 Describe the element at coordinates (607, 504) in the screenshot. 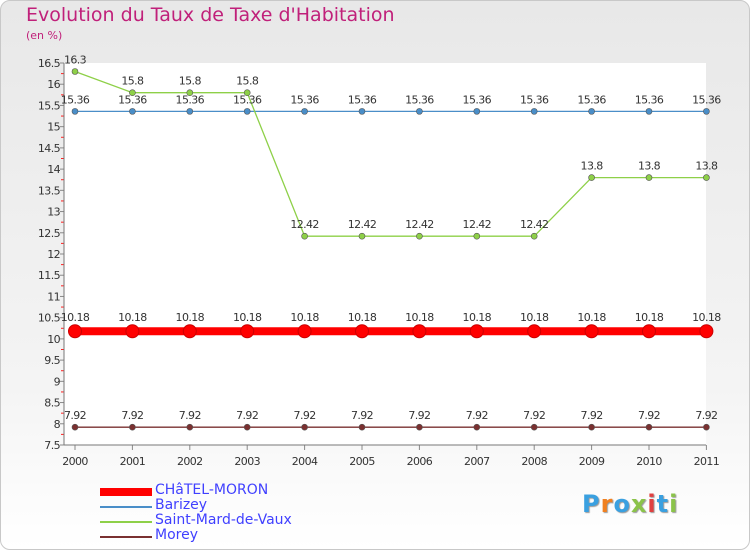

I see `logo-letter: r` at that location.